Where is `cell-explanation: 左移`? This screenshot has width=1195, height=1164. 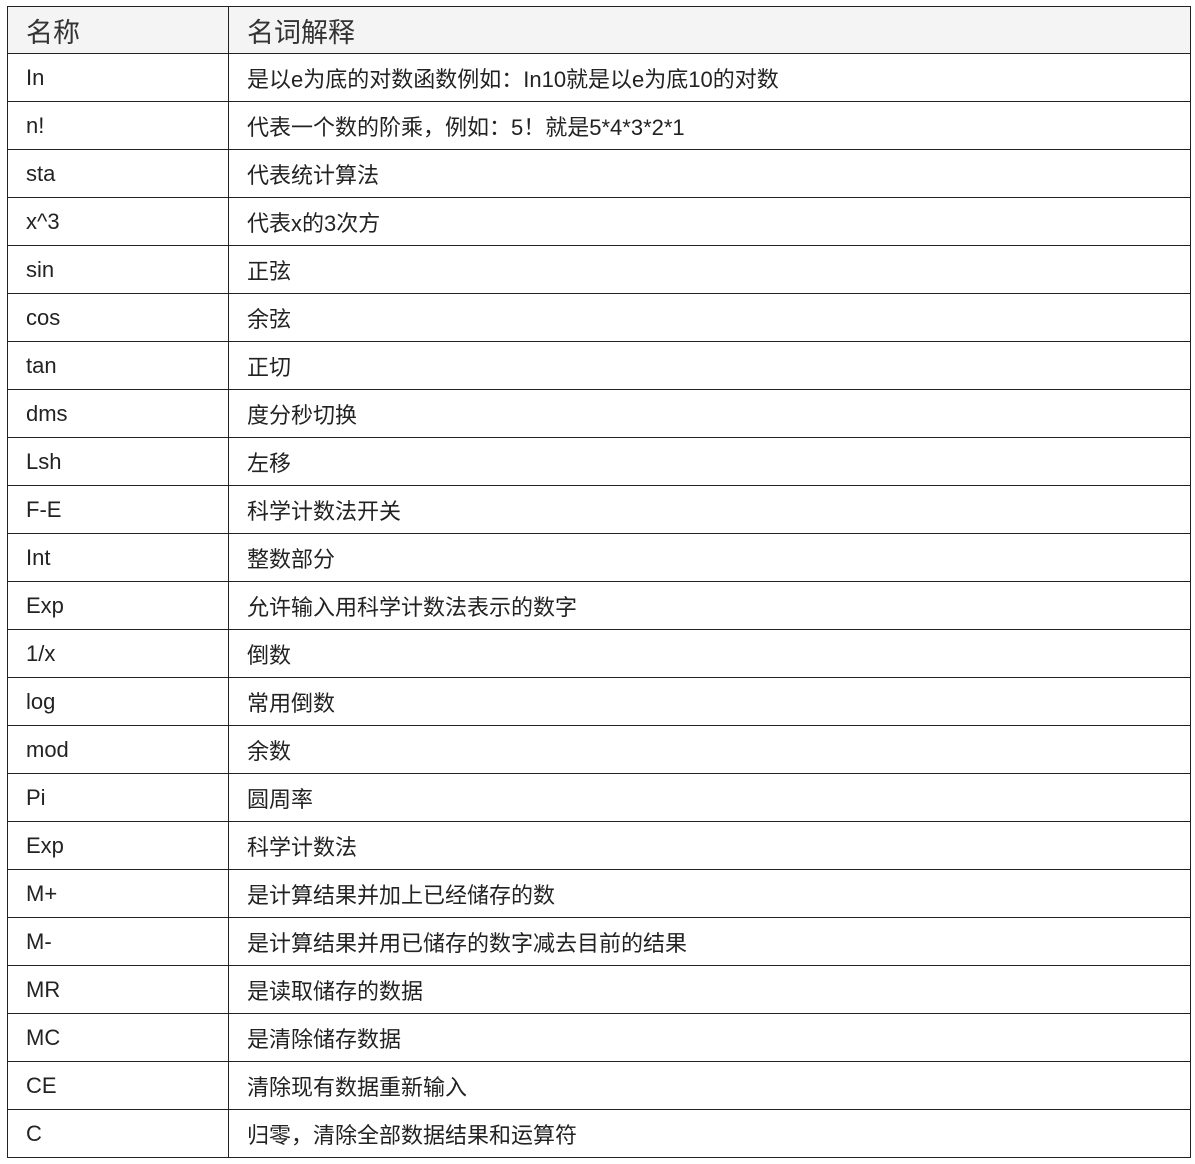
cell-explanation: 左移 is located at coordinates (709, 461).